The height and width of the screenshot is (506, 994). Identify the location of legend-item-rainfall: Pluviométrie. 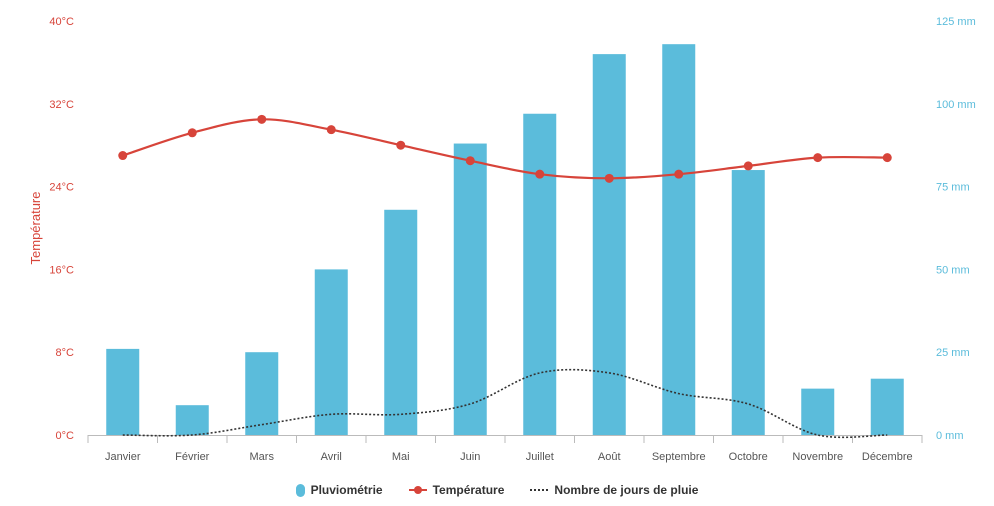
(339, 490).